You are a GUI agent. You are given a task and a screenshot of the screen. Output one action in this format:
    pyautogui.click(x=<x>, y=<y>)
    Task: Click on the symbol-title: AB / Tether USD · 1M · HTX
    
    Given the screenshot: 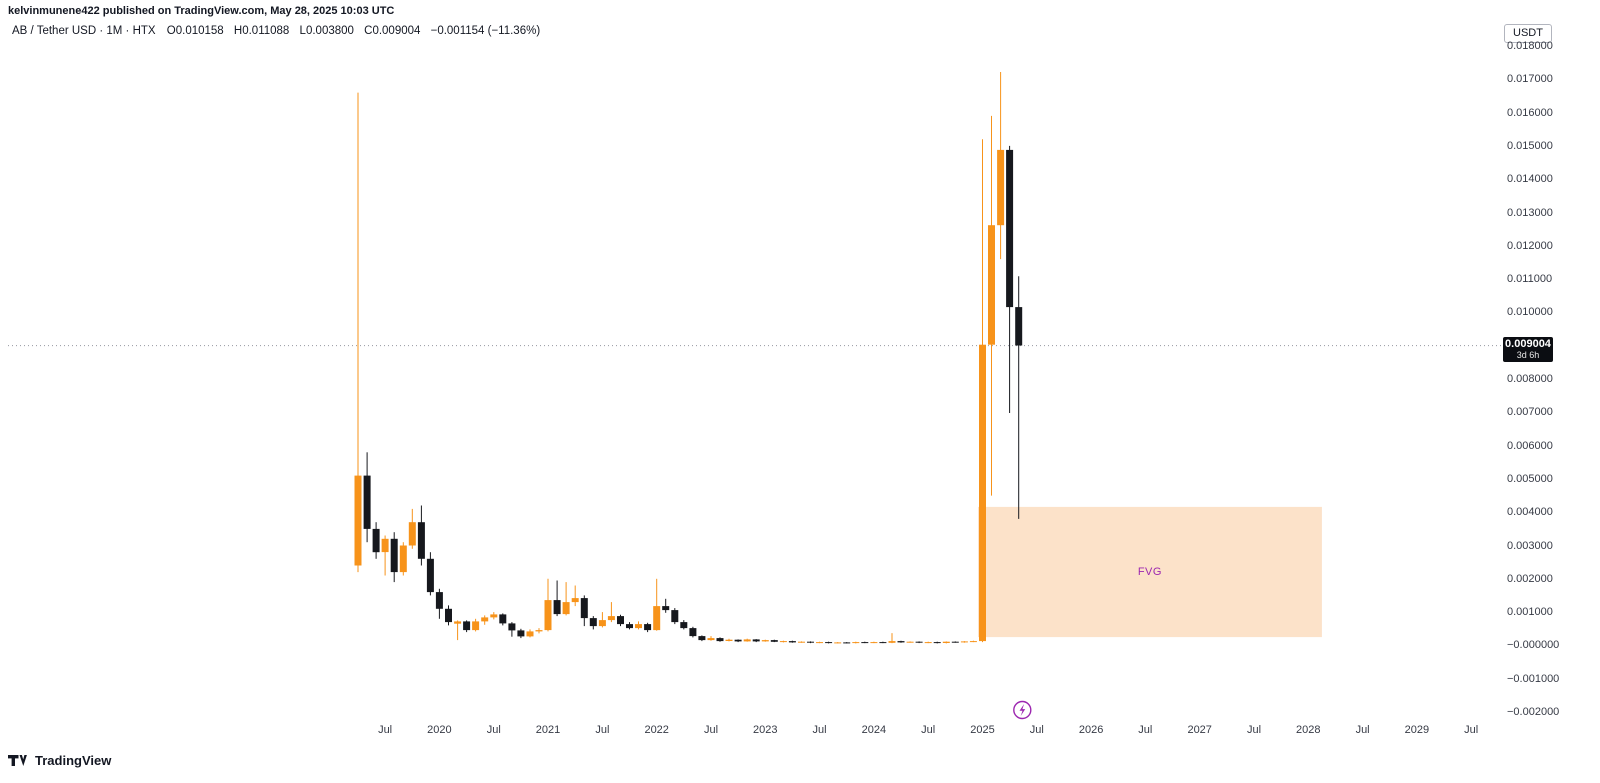 What is the action you would take?
    pyautogui.click(x=84, y=31)
    